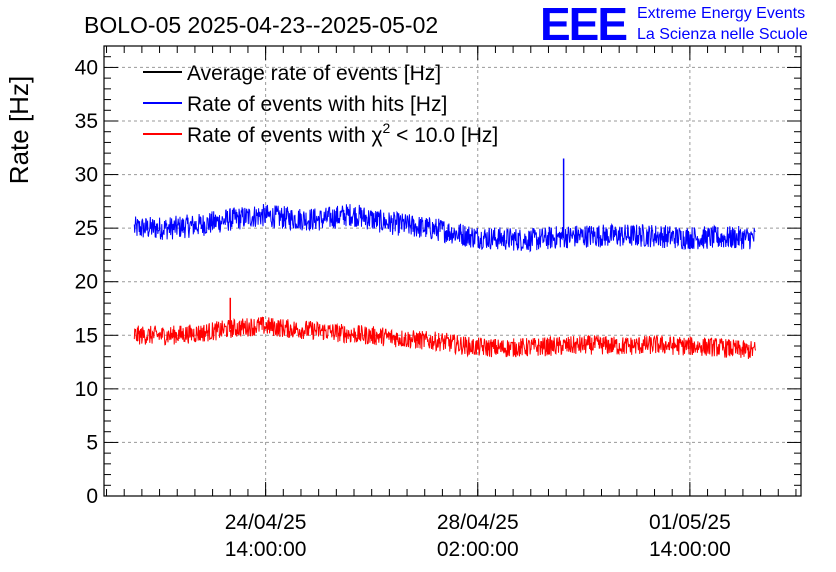  I want to click on y-tick-label: 30, so click(86, 175).